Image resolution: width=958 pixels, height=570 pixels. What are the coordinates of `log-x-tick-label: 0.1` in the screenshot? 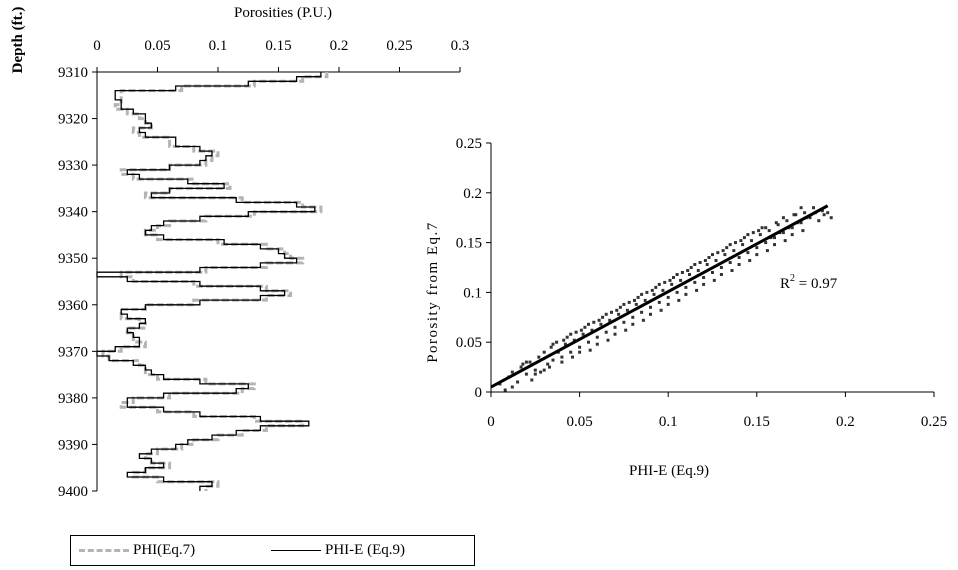 It's located at (218, 46).